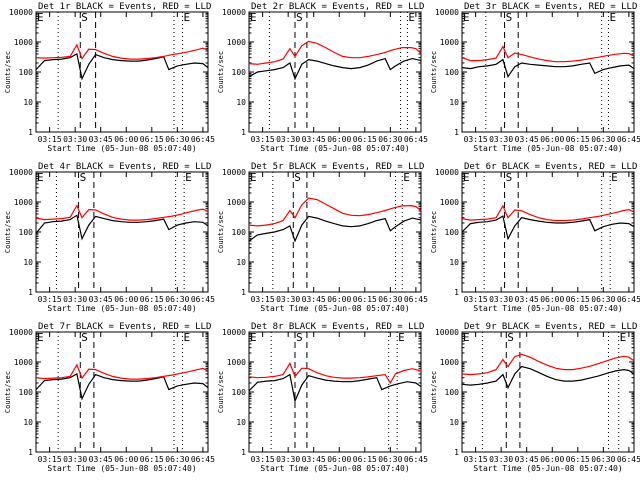  Describe the element at coordinates (337, 167) in the screenshot. I see `panel-title: Det 5r BLACK = Events, RED = LLD` at that location.